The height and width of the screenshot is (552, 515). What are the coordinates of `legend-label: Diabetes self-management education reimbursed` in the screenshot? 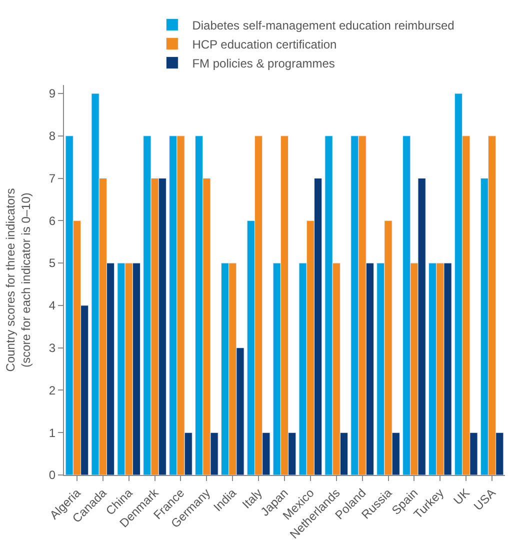 It's located at (323, 25).